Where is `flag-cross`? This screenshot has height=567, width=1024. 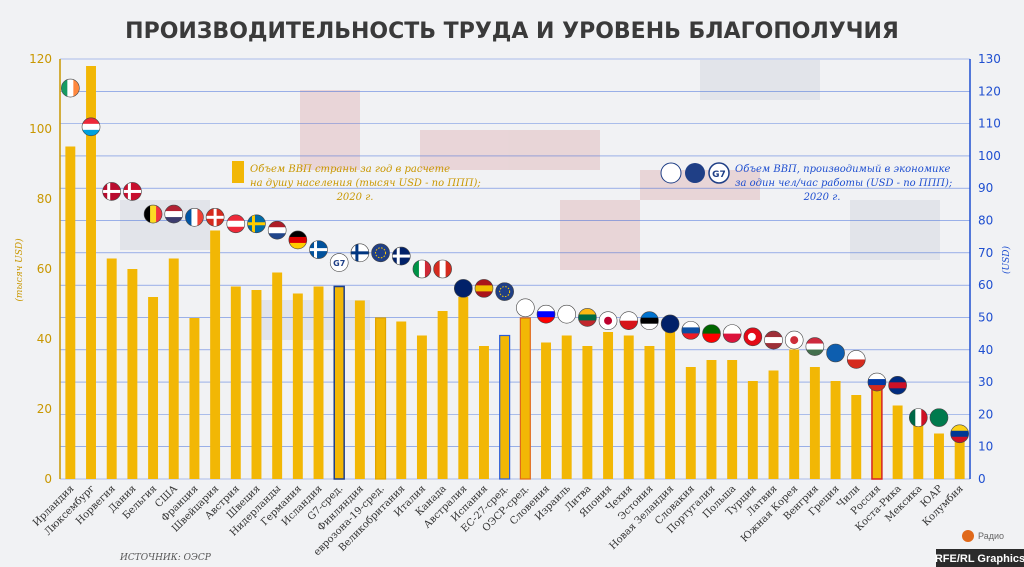 flag-cross is located at coordinates (316, 249).